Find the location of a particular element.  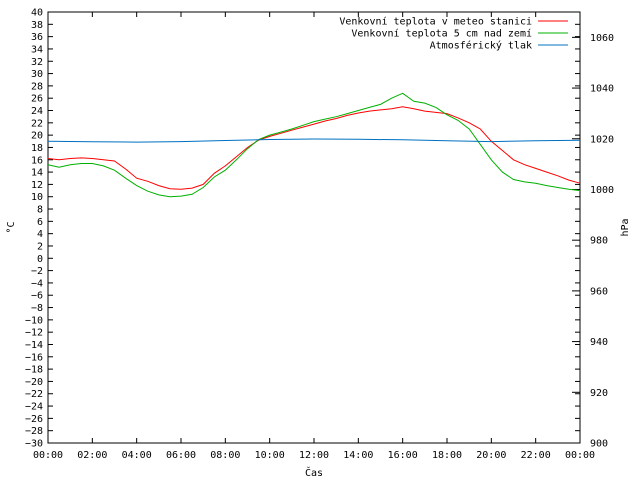

x-tick-label: 20:00 is located at coordinates (491, 455).